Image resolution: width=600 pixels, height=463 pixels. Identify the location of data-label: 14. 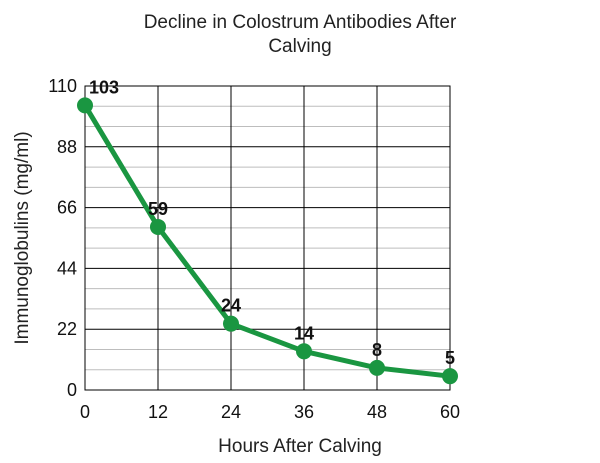
(304, 333).